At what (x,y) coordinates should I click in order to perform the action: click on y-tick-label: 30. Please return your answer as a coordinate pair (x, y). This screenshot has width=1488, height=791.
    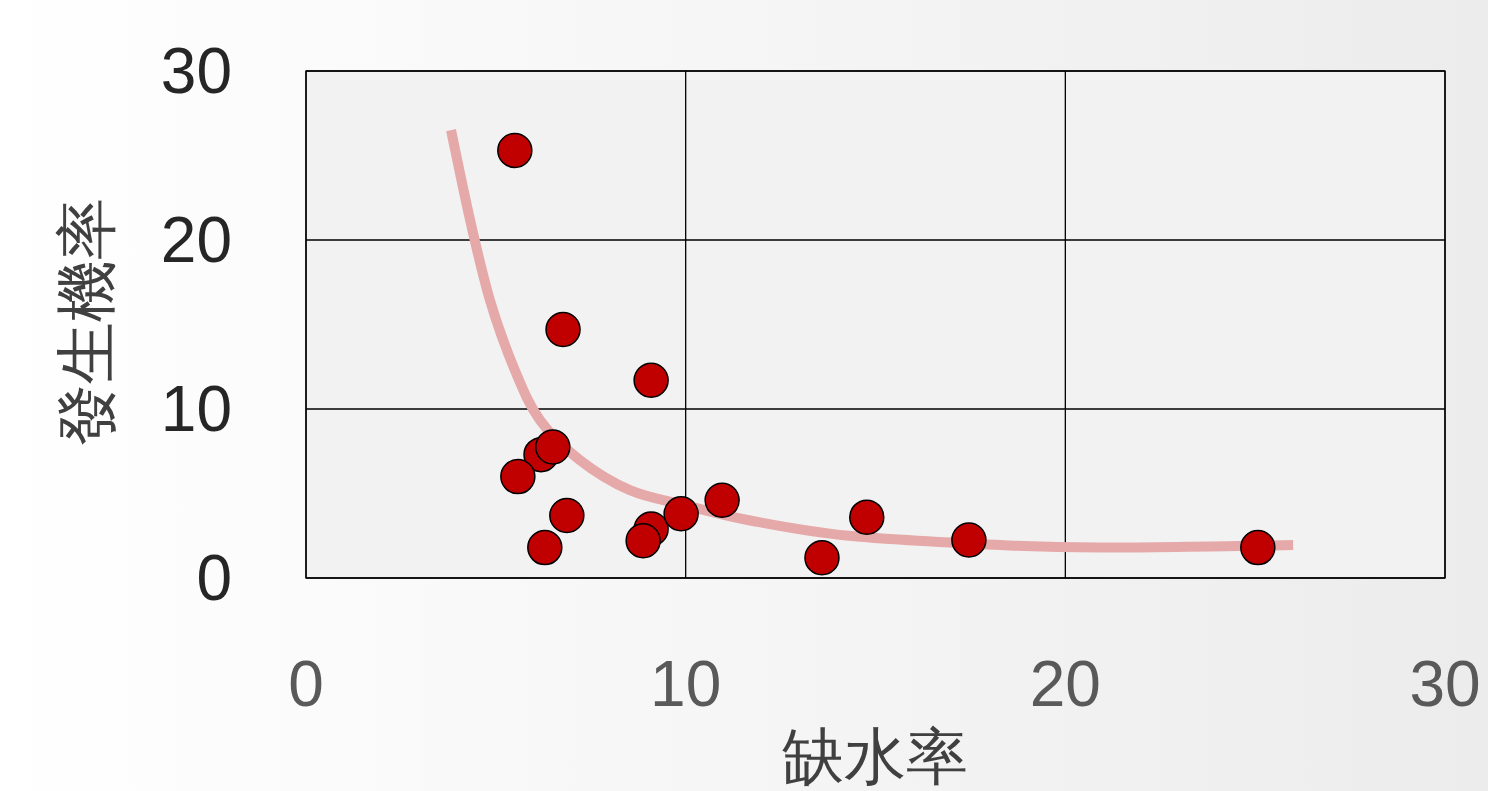
    Looking at the image, I should click on (196, 71).